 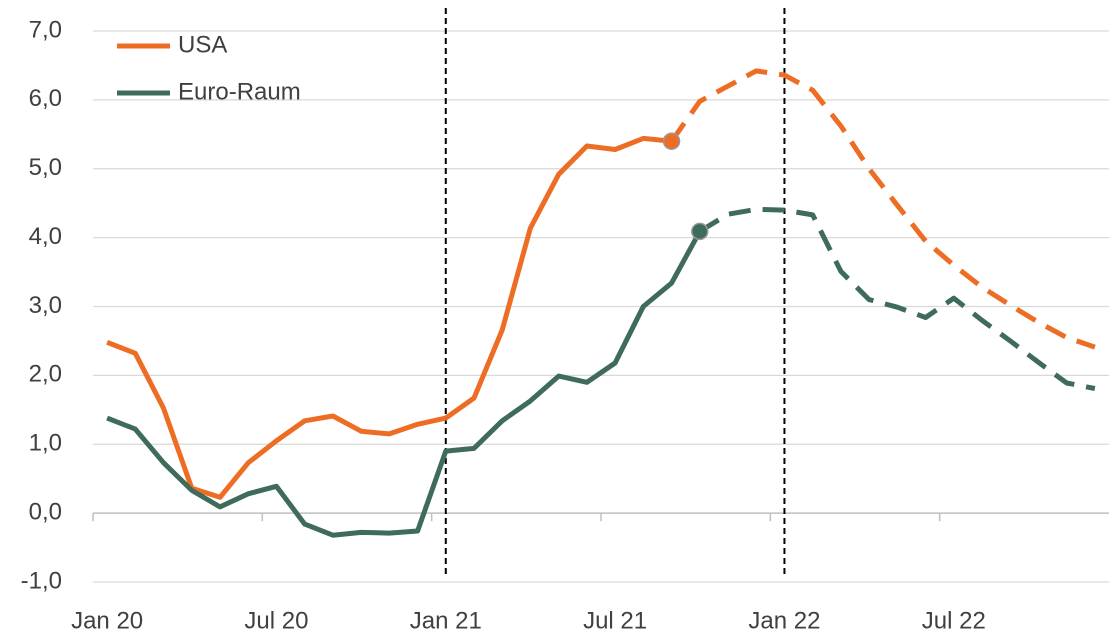 I want to click on y-tick-label: 3,0, so click(x=45, y=305).